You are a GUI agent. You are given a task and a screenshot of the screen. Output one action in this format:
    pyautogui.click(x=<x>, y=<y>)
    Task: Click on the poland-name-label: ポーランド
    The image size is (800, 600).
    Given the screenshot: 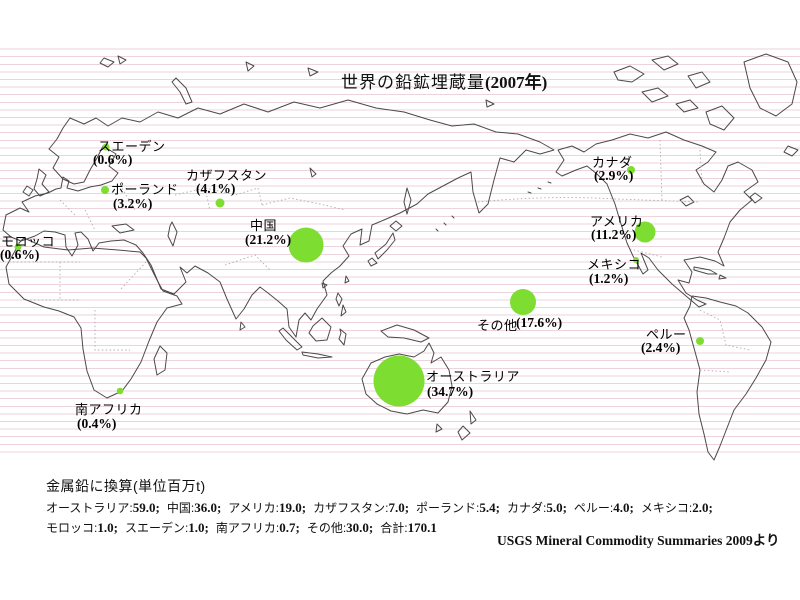 What is the action you would take?
    pyautogui.click(x=145, y=189)
    